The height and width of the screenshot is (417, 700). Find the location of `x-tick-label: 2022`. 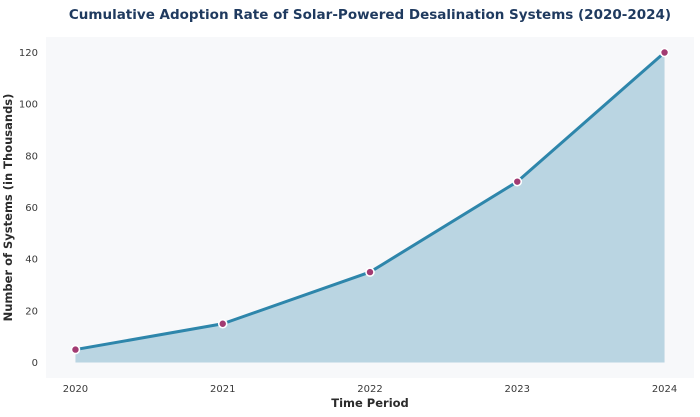

x-tick-label: 2022 is located at coordinates (369, 389).